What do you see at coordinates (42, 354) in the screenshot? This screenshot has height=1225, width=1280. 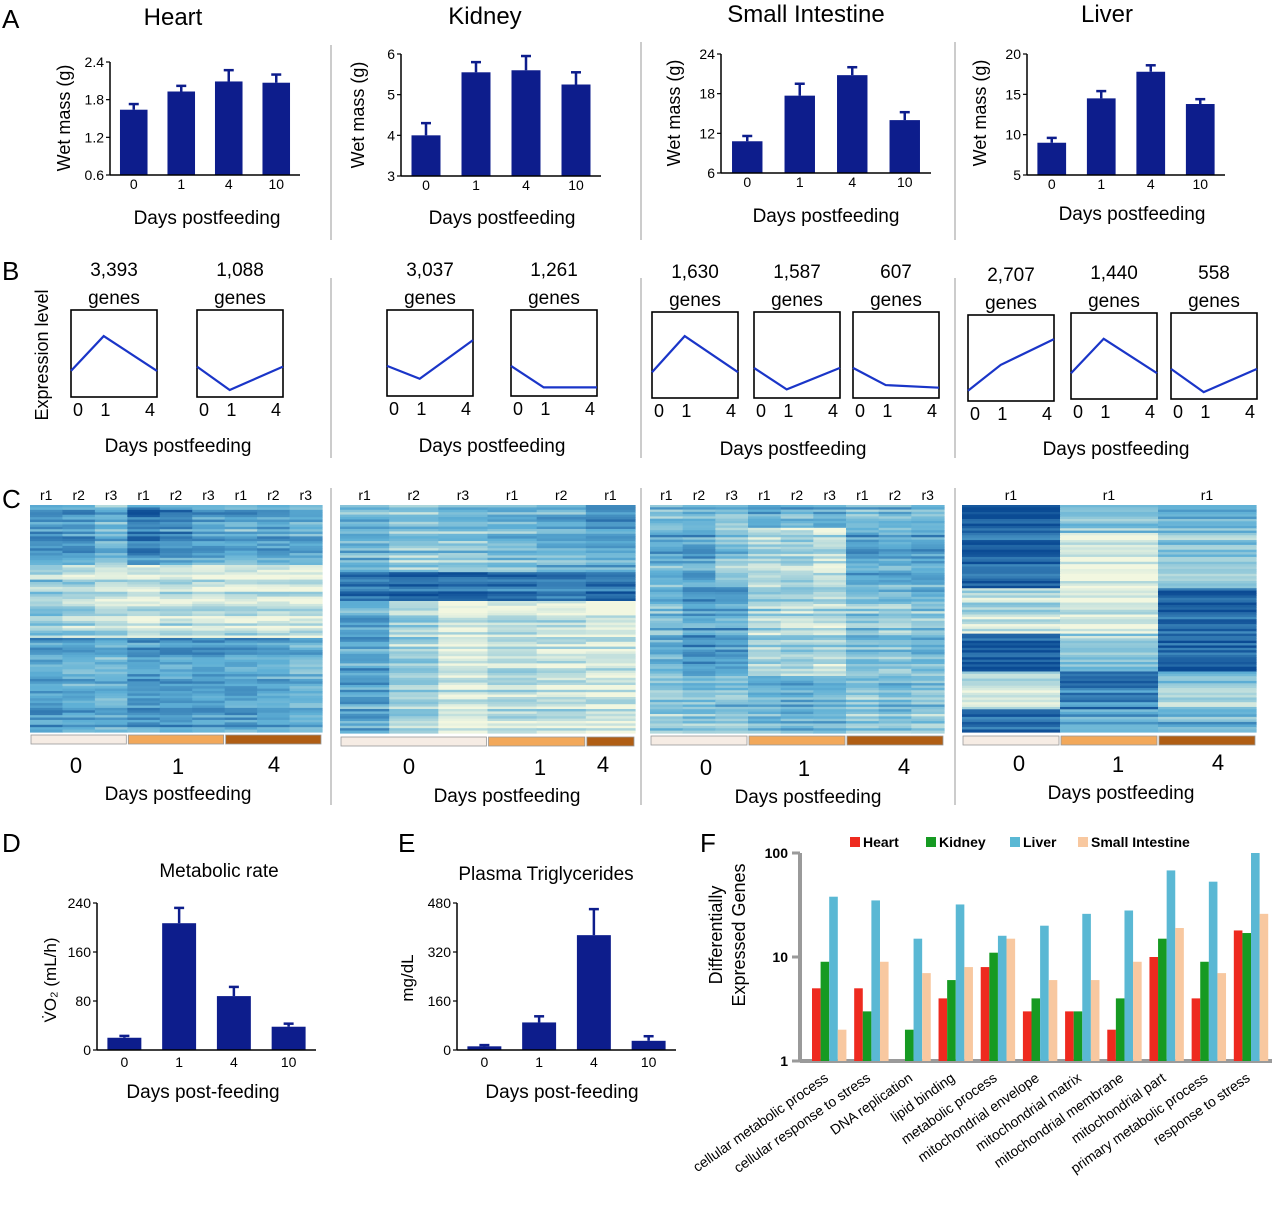 I see `y-axis-label: Expression level` at bounding box center [42, 354].